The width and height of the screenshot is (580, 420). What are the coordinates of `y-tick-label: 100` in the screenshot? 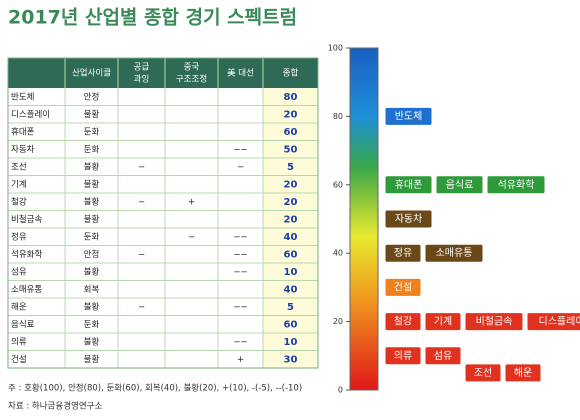 It's located at (335, 48).